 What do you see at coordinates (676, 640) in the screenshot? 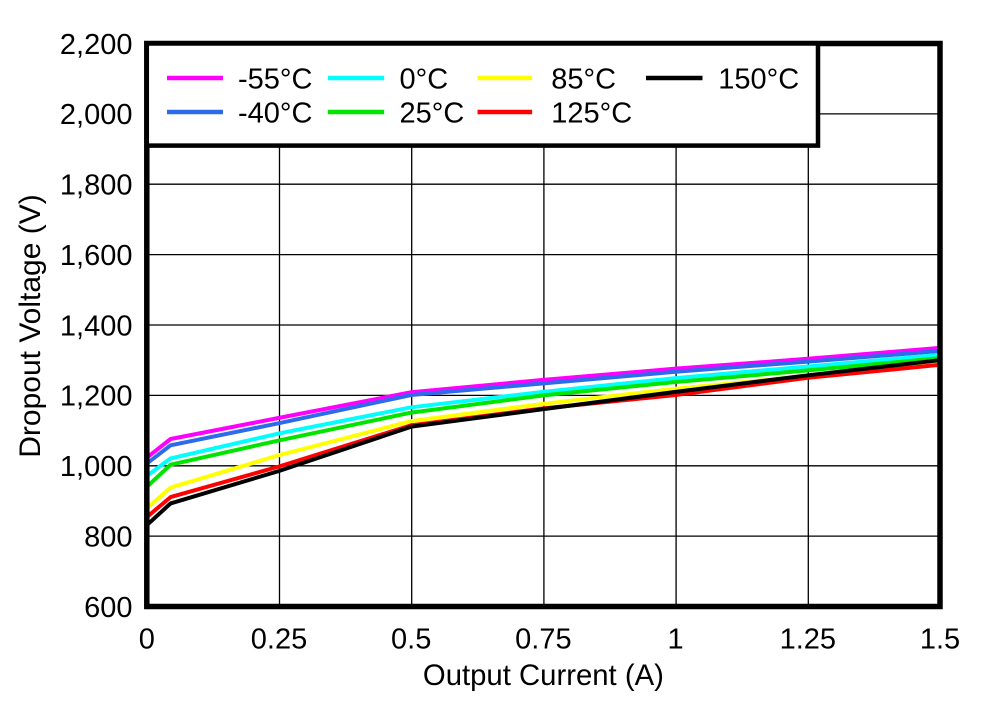
I see `svg-text: 1` at bounding box center [676, 640].